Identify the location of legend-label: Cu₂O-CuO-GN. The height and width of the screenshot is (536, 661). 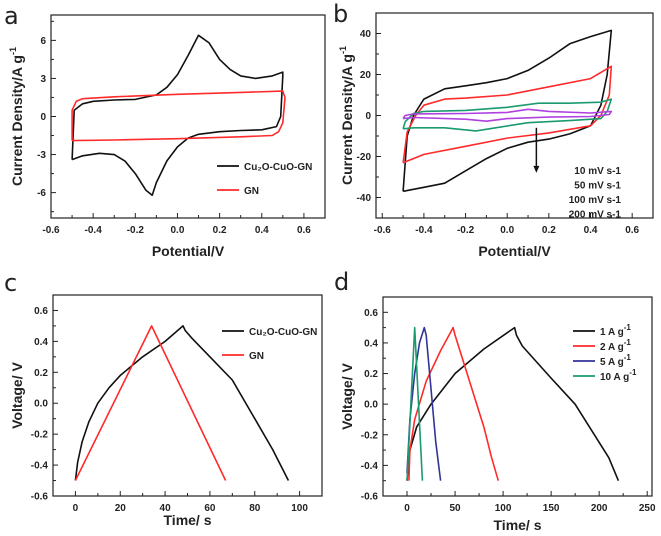
(278, 167).